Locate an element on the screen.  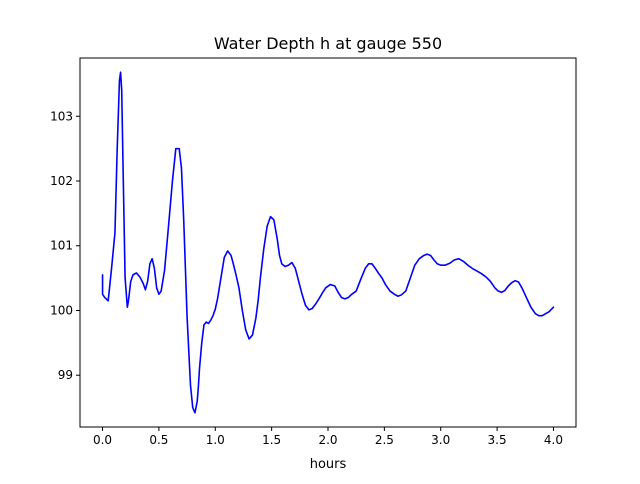
y-tick-label: 100 is located at coordinates (61, 310).